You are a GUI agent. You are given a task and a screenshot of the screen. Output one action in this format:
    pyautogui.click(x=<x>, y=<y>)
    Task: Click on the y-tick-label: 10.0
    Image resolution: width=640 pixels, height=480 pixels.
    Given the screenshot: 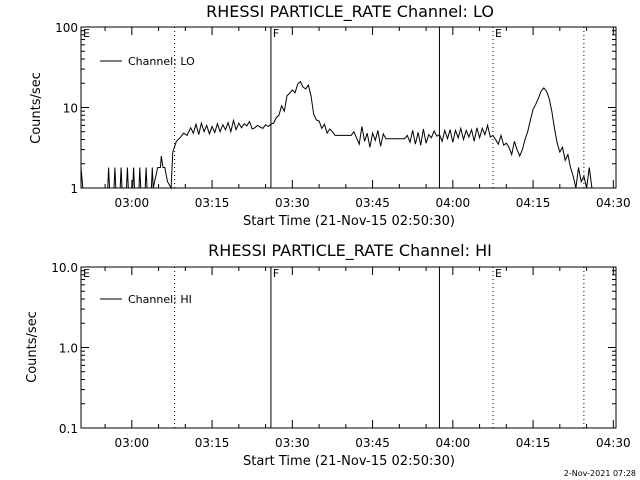 What is the action you would take?
    pyautogui.click(x=64, y=268)
    